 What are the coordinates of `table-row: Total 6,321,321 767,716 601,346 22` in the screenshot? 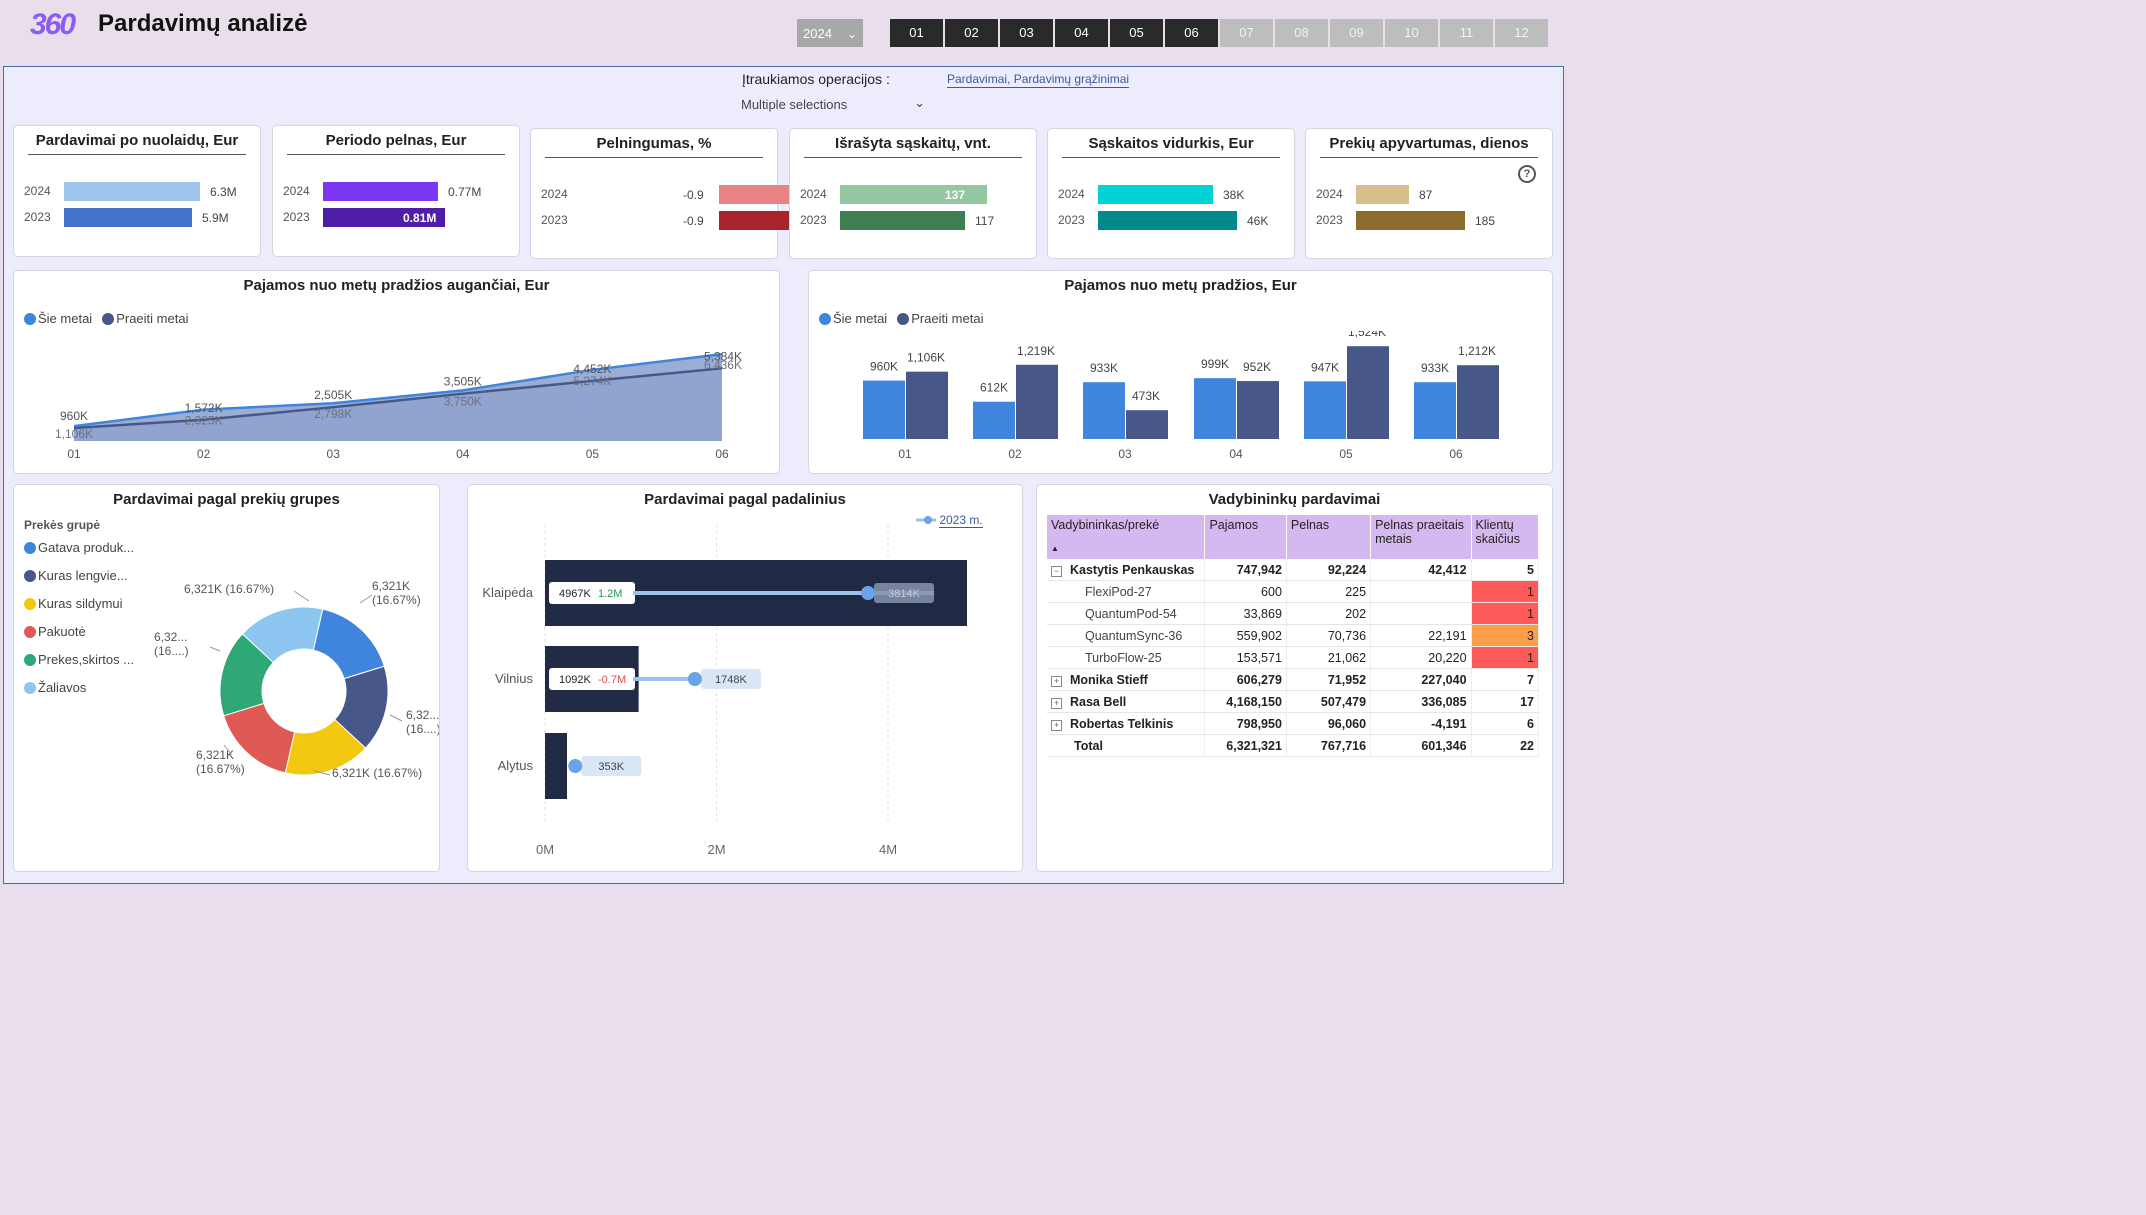 It's located at (1293, 745).